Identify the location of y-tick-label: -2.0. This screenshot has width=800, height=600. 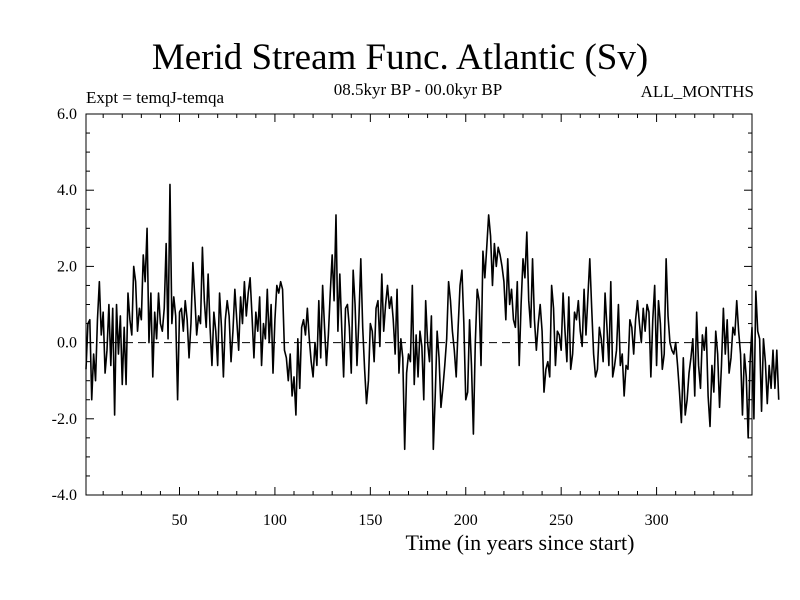
(64, 419).